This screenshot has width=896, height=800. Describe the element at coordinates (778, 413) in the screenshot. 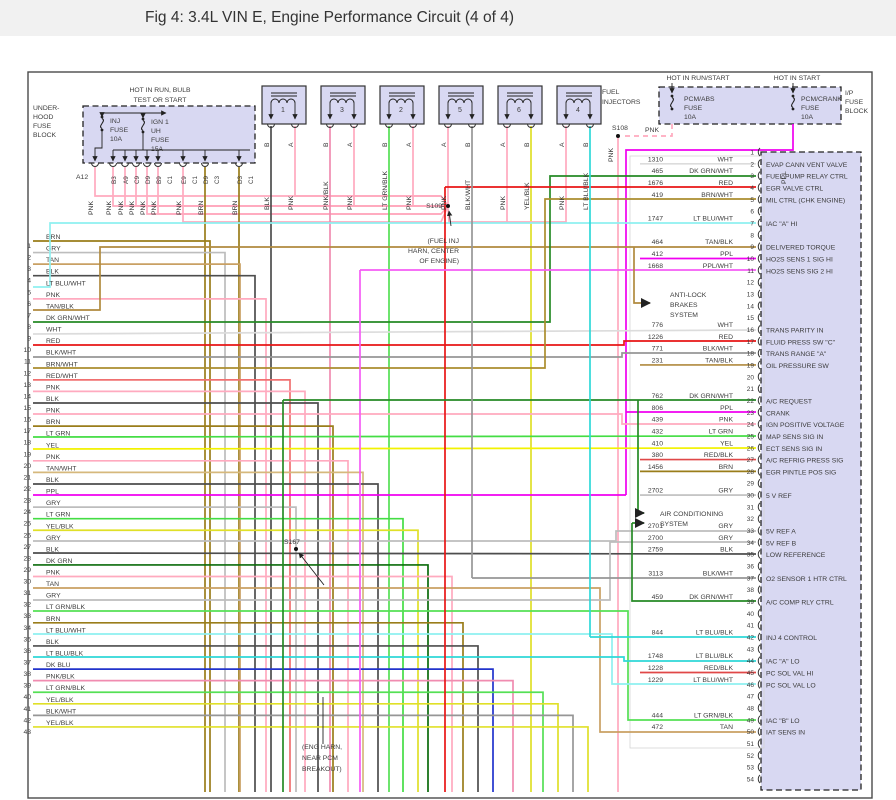

I see `pcm-pin-label: CRANK` at that location.